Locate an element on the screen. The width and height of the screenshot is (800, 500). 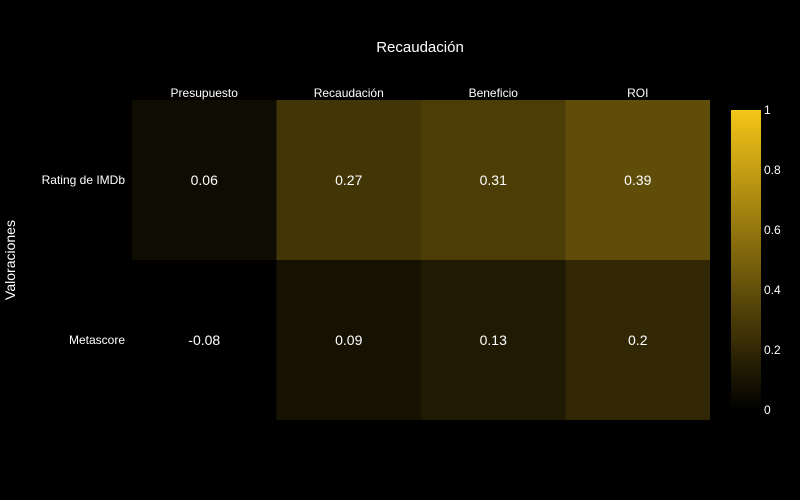
colorbar-tick-label: 1 is located at coordinates (767, 110).